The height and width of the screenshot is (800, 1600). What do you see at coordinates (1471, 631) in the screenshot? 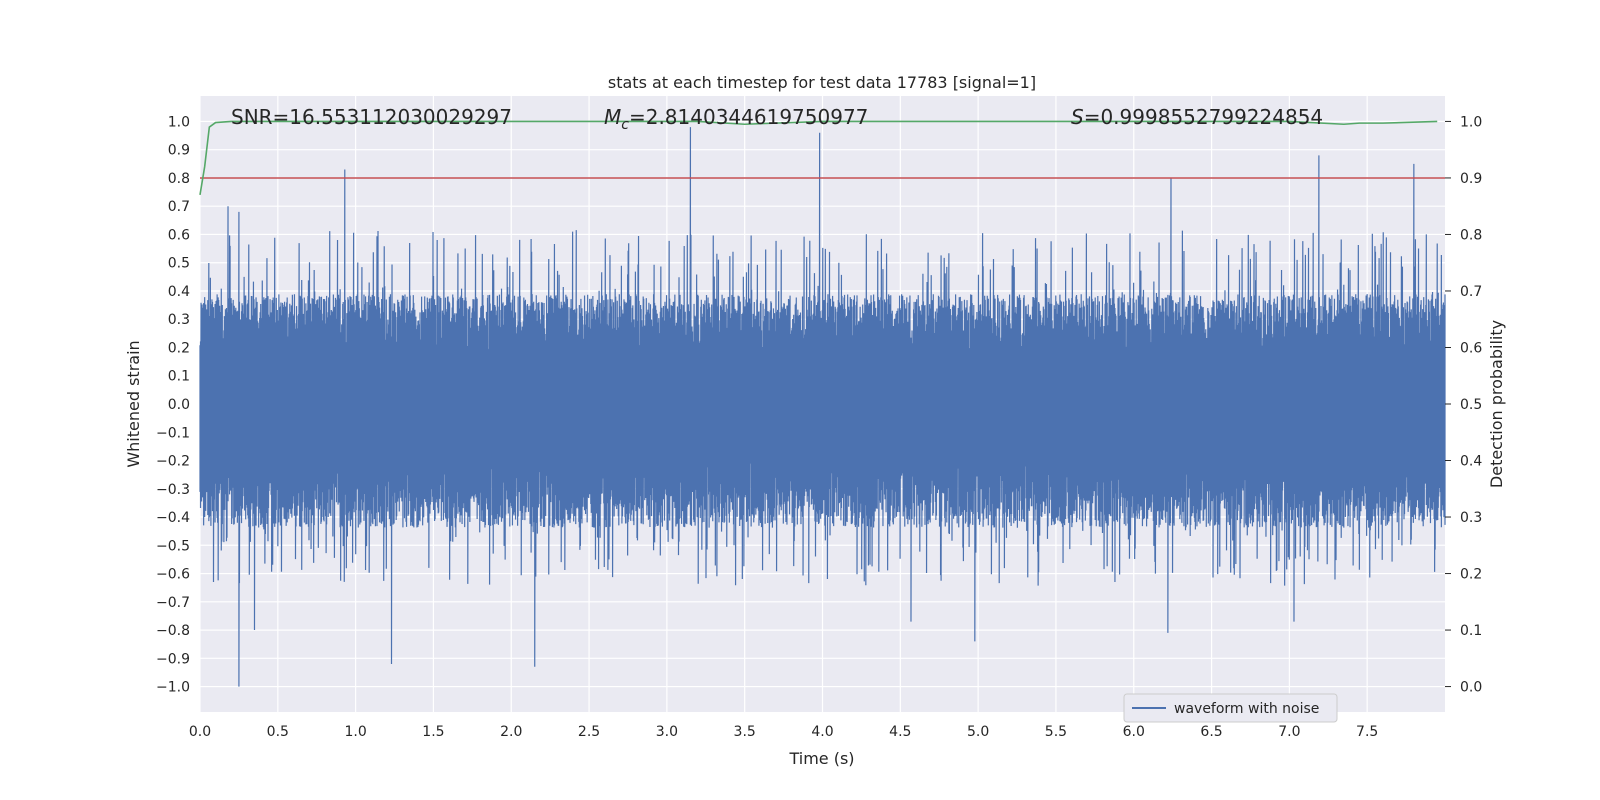
I see `y2-tick-label: 0.1` at bounding box center [1471, 631].